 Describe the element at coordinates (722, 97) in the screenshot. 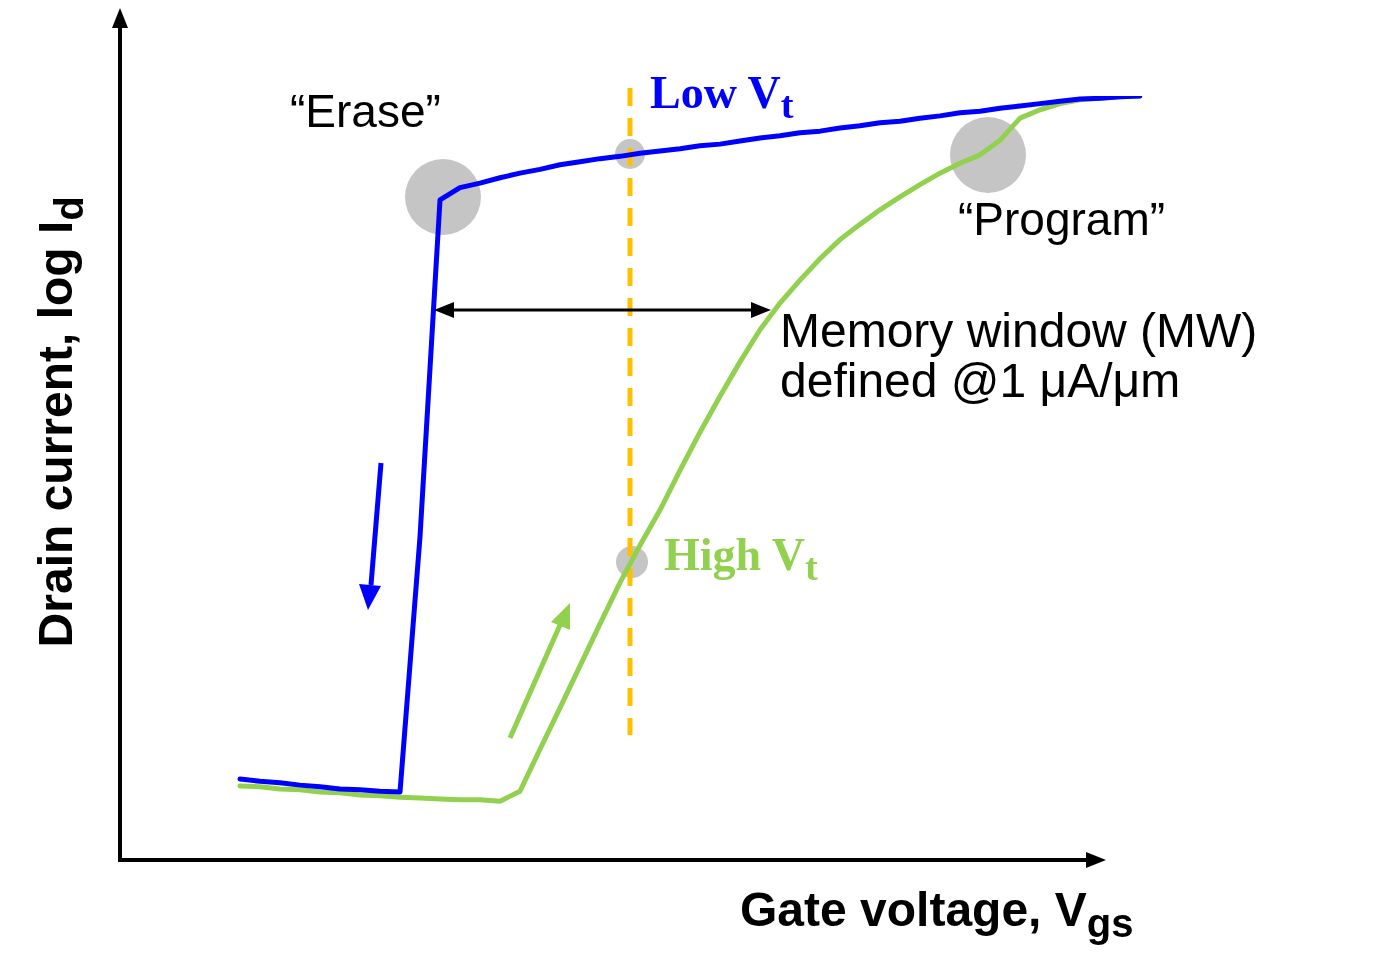

I see `annotation: Low V$_{t}$` at that location.